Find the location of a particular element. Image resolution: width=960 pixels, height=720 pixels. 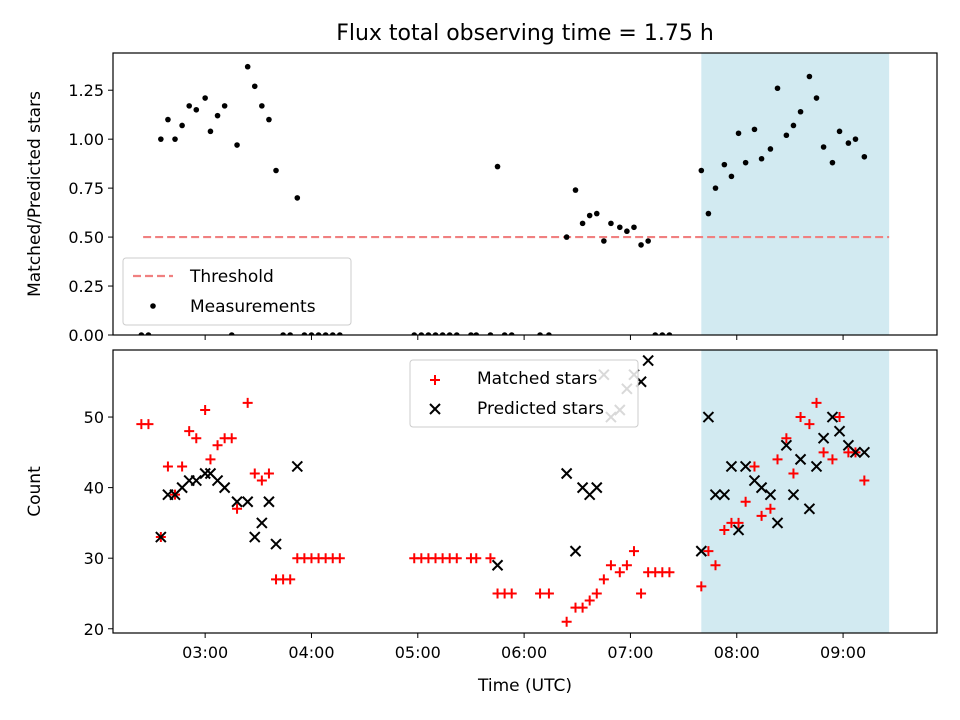

x-tick-label: 03:00 is located at coordinates (205, 652).